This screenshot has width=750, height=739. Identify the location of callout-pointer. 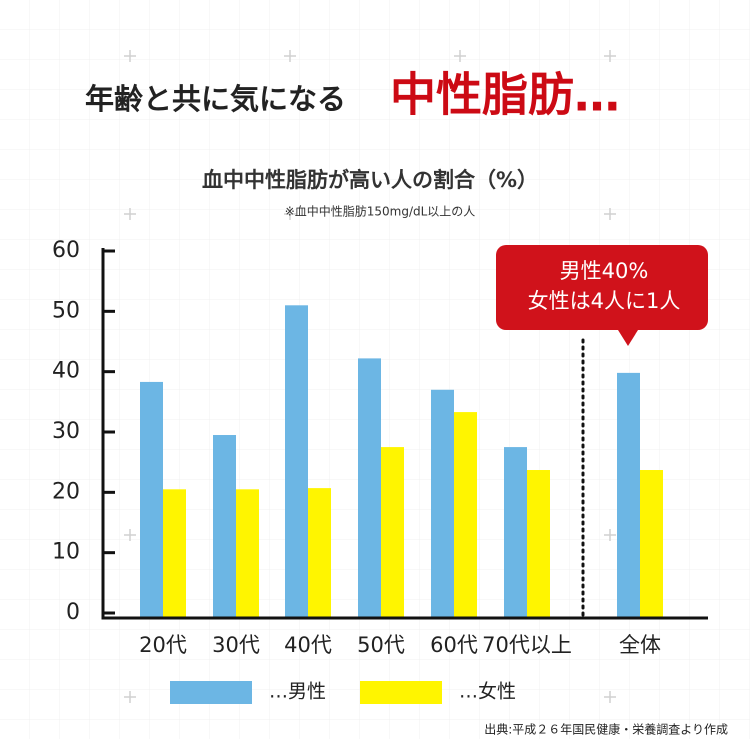
(628, 338).